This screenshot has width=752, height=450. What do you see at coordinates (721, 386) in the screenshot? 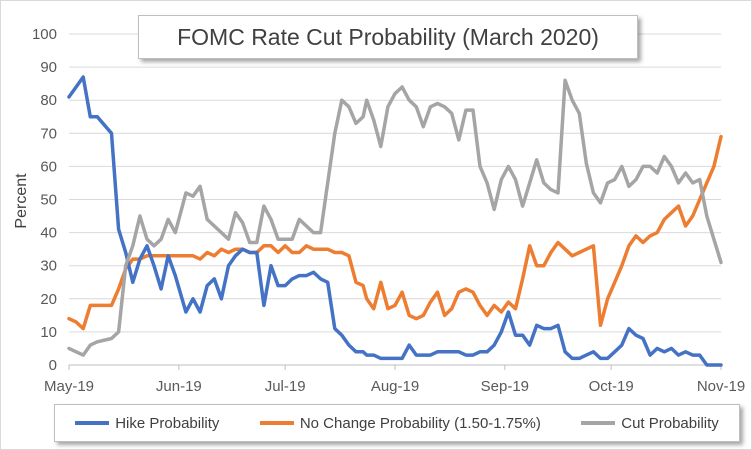
I see `x-tick-label: Nov-19` at bounding box center [721, 386].